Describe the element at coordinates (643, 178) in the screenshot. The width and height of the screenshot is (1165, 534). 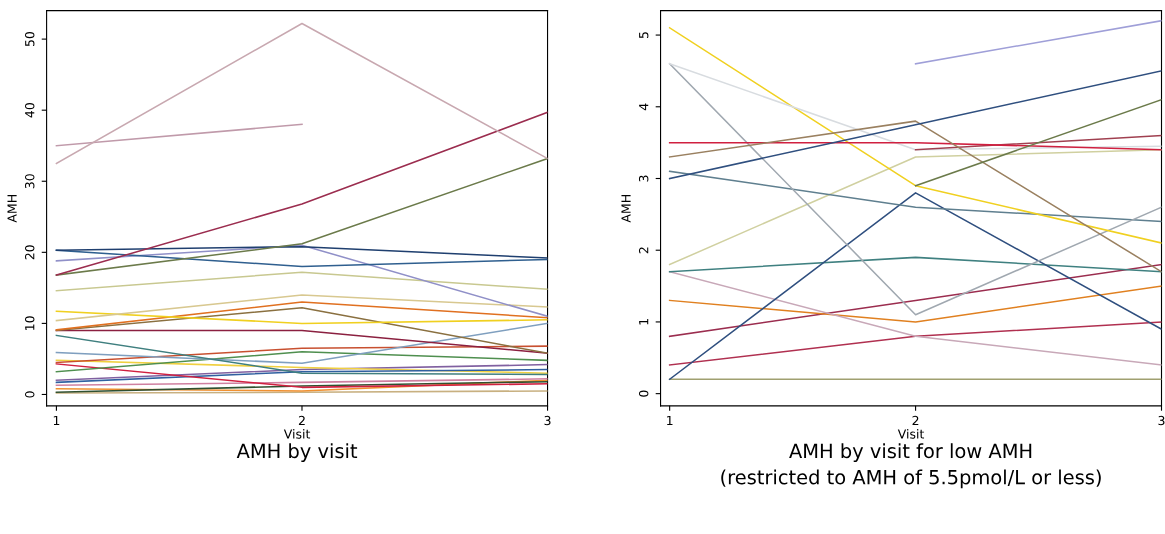
I see `y-tick-label: 3` at that location.